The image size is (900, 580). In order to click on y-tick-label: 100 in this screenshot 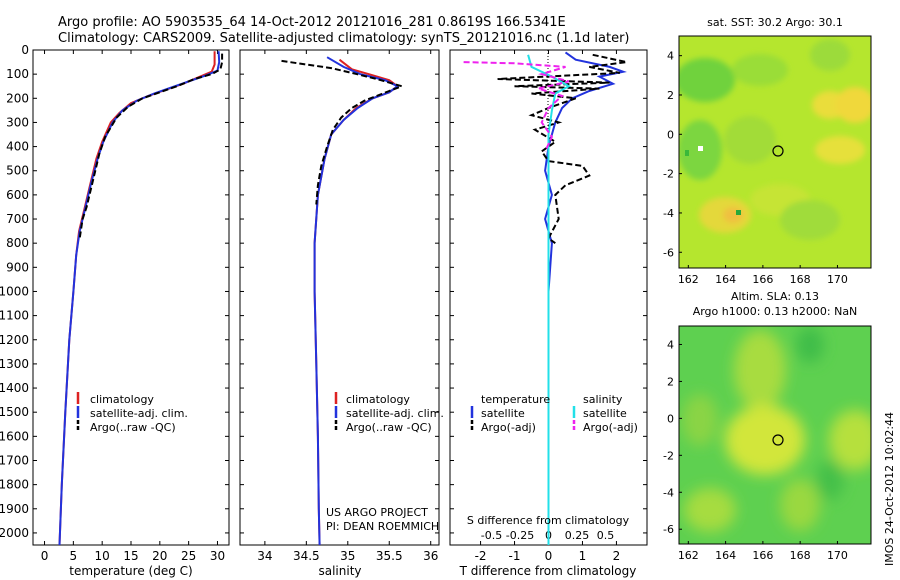, I will do `click(17, 74)`.